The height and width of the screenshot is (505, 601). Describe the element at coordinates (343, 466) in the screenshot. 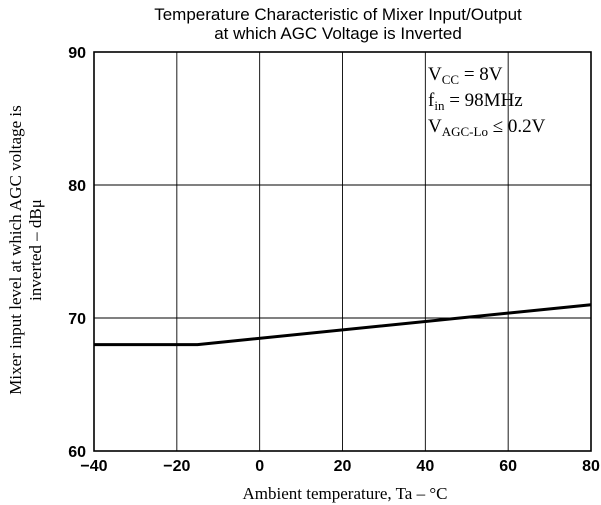

I see `x-tick-label: 20` at that location.